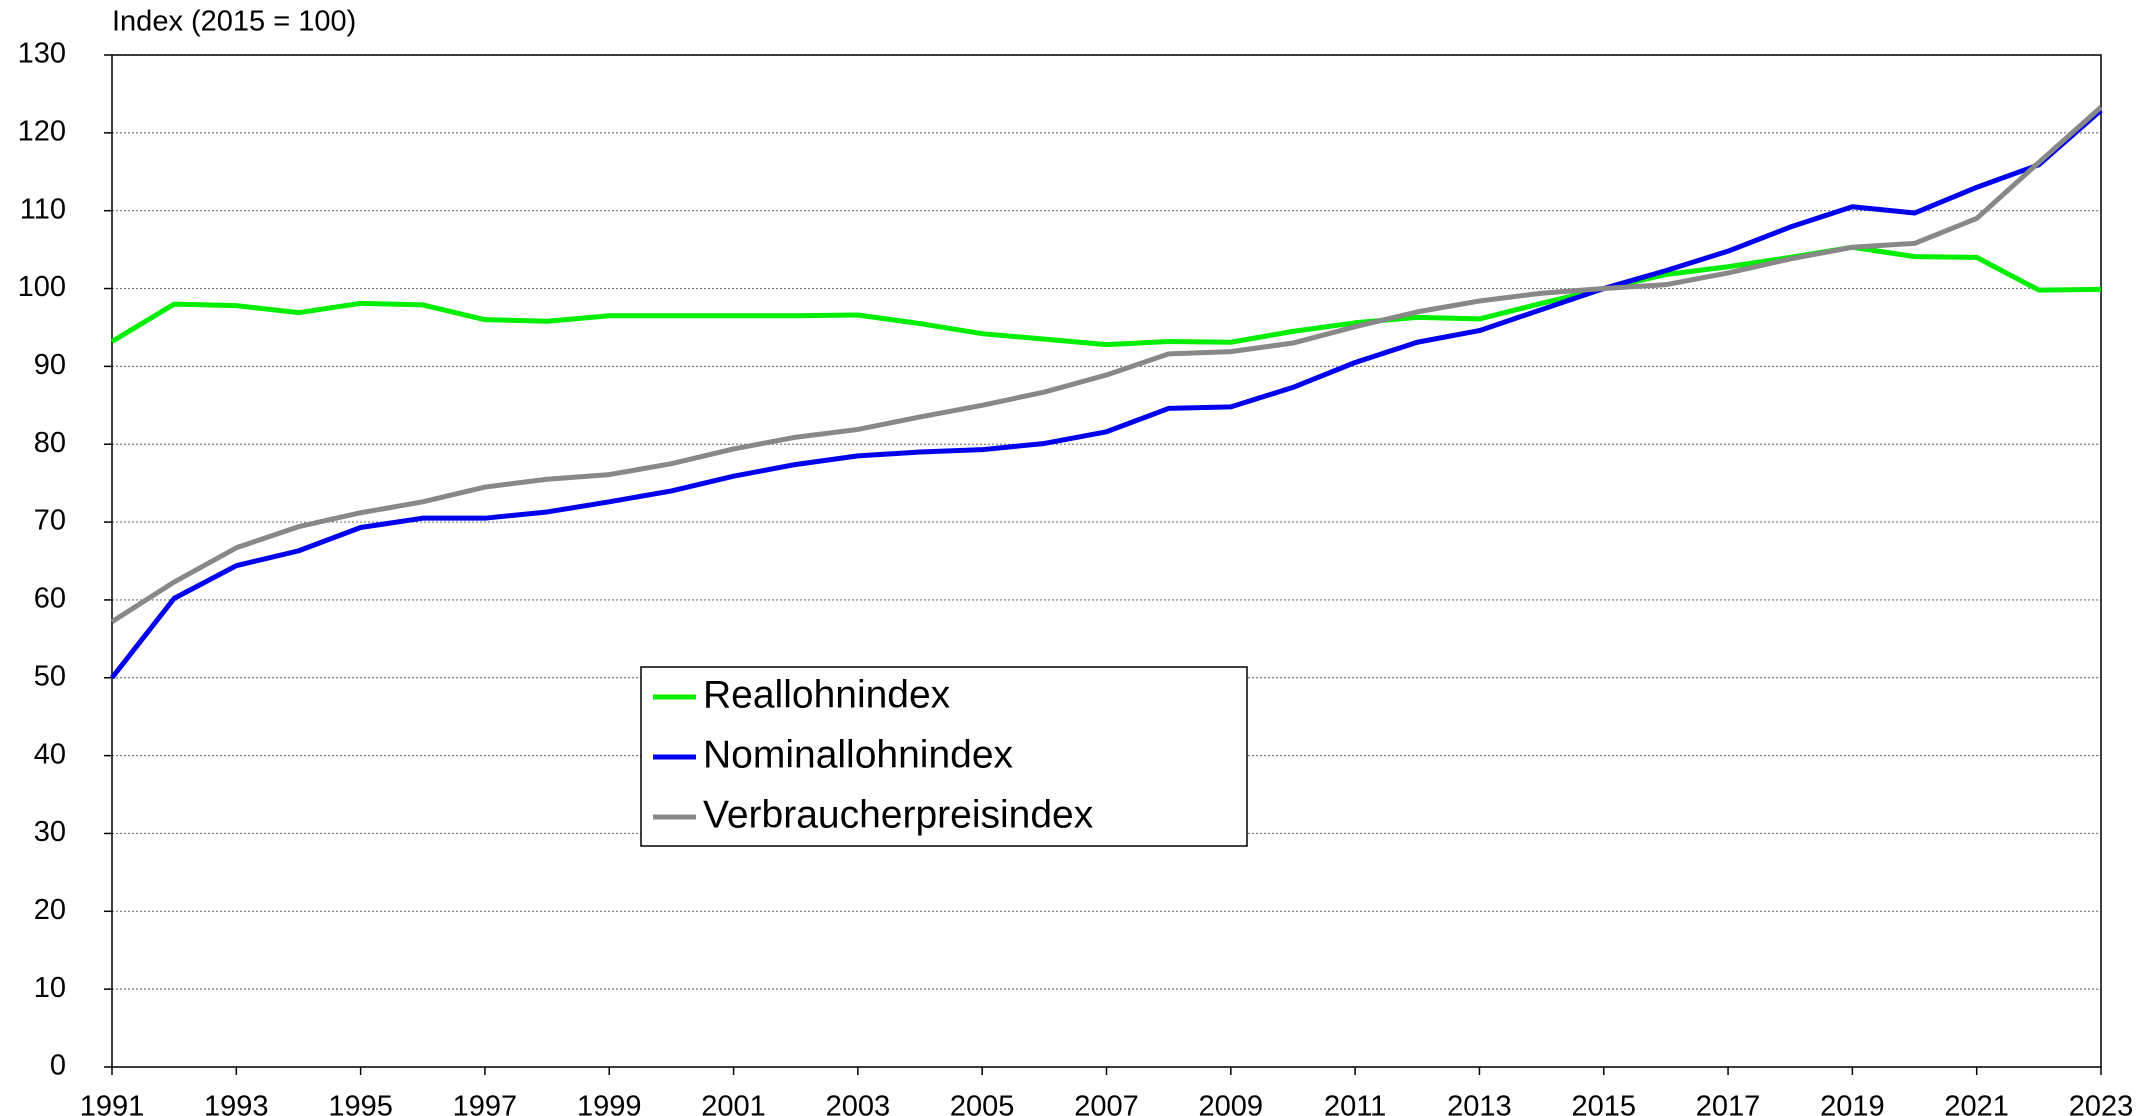 This screenshot has width=2148, height=1116. What do you see at coordinates (898, 814) in the screenshot?
I see `legend-label: Verbraucherpreisindex` at bounding box center [898, 814].